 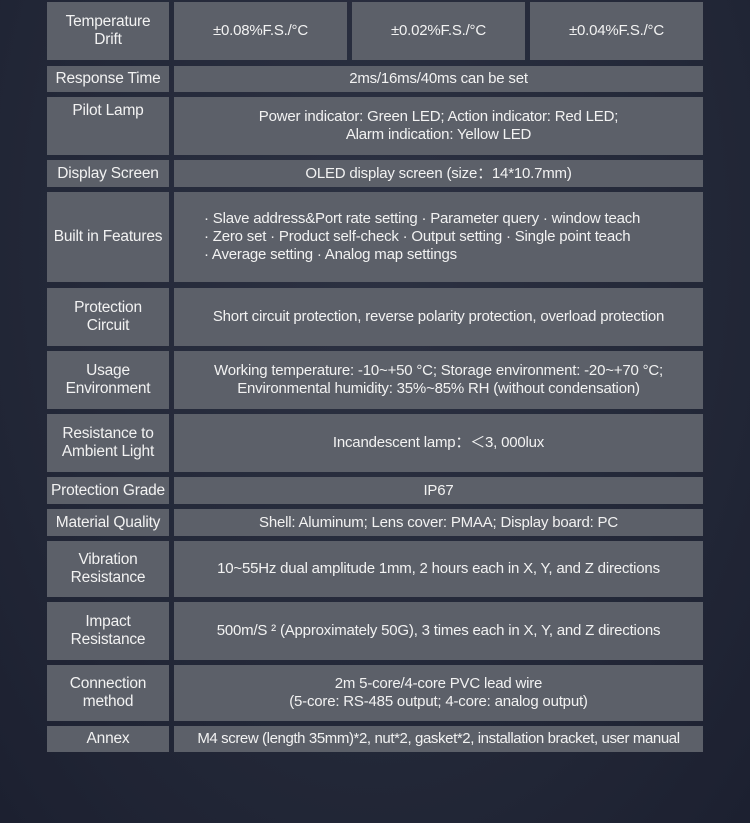 What do you see at coordinates (108, 569) in the screenshot?
I see `label-vibration-resistance: Vibration Resistance` at bounding box center [108, 569].